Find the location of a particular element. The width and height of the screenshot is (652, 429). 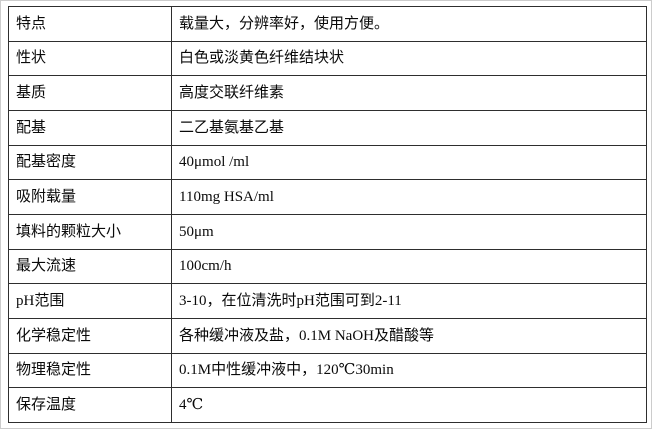

table-row: 基质 高度交联纤维素 is located at coordinates (327, 93).